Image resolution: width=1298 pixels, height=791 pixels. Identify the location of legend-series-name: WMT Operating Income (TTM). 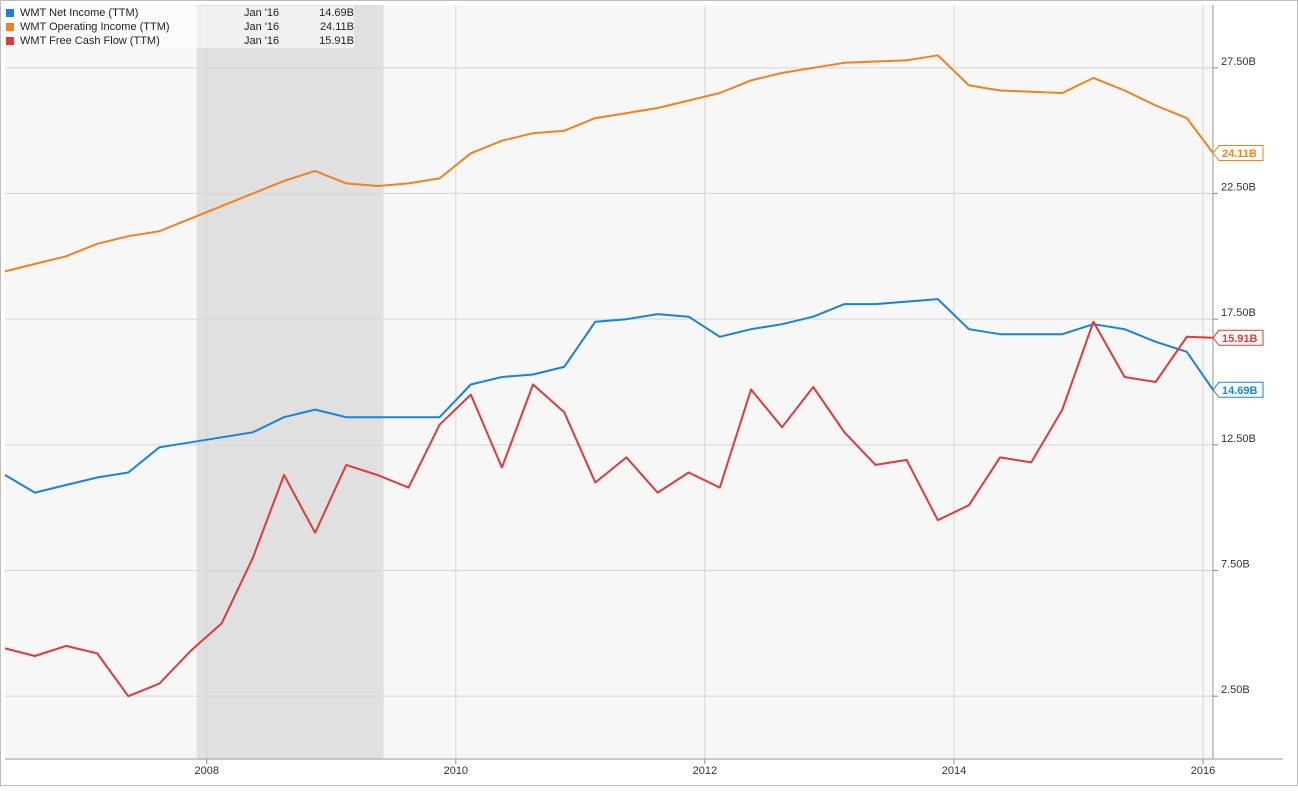
(95, 27).